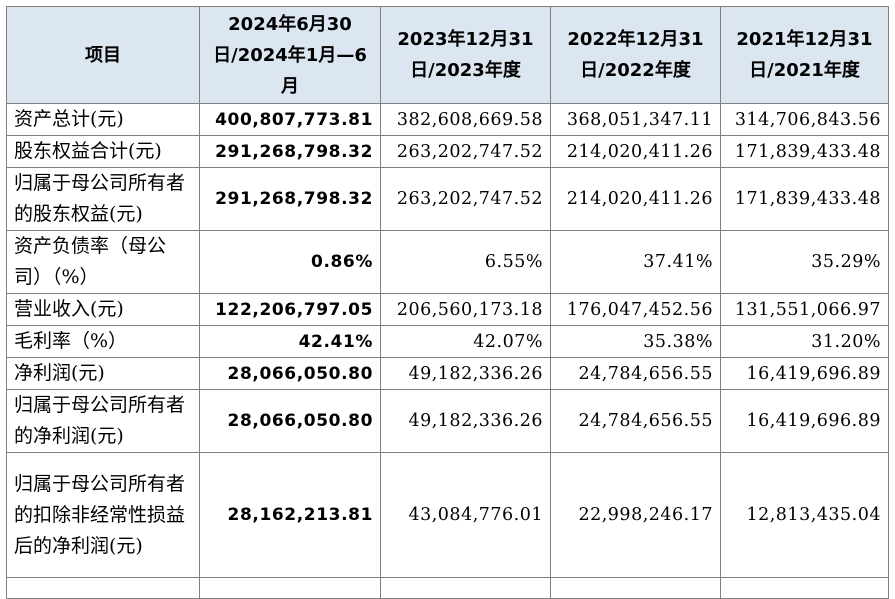  I want to click on header-item: 项目, so click(103, 55).